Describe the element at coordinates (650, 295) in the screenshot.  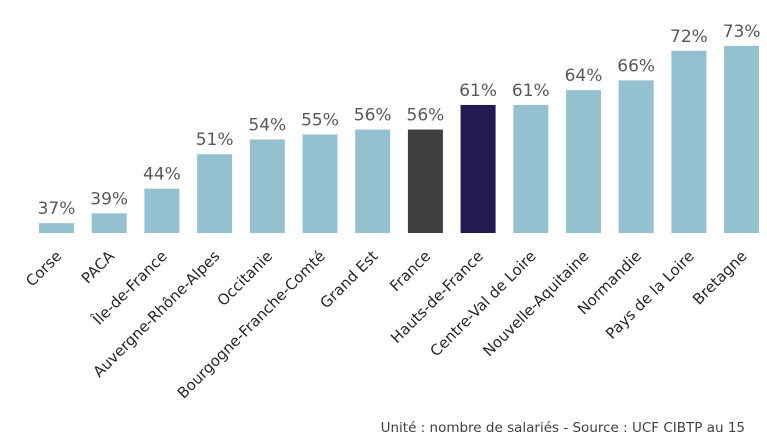
I see `x-tick-label: Pays de la Loire` at that location.